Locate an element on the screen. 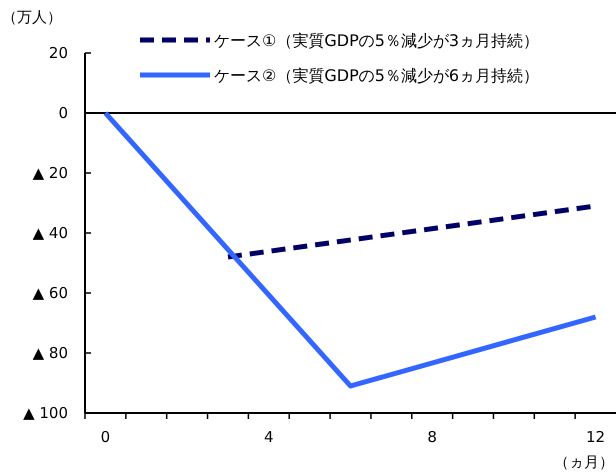  x-tick-label: 4 is located at coordinates (269, 437).